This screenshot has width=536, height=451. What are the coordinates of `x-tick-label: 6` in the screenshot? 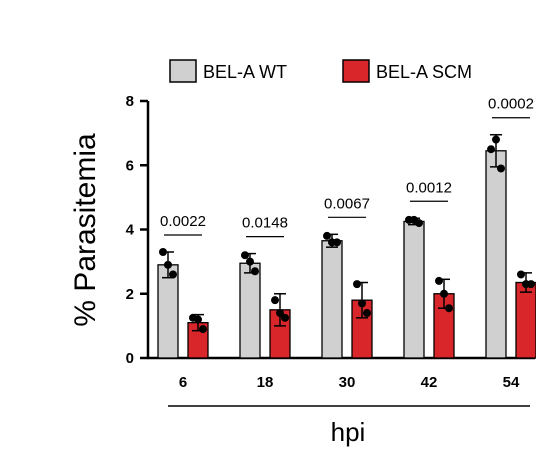 It's located at (183, 382).